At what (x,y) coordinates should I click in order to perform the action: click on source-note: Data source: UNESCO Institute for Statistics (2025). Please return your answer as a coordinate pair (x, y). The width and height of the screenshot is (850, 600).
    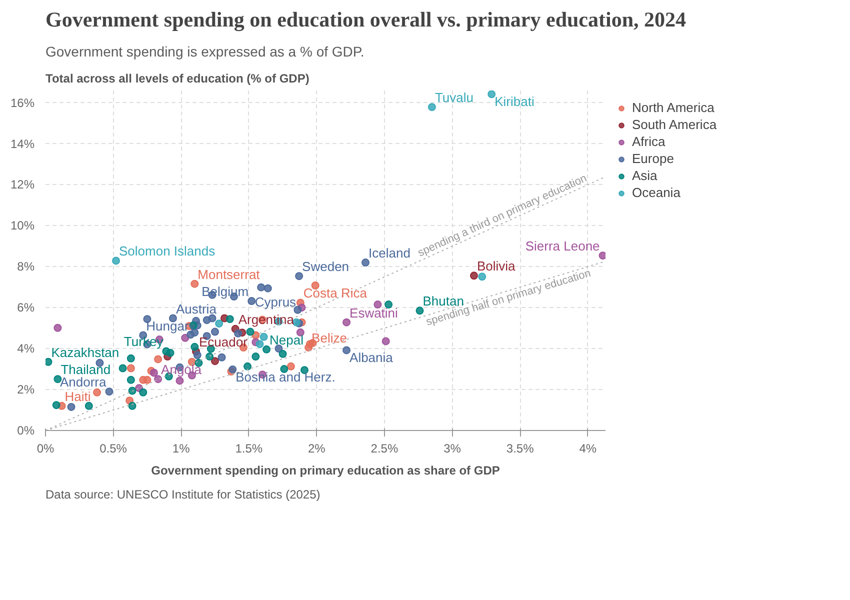
    Looking at the image, I should click on (183, 495).